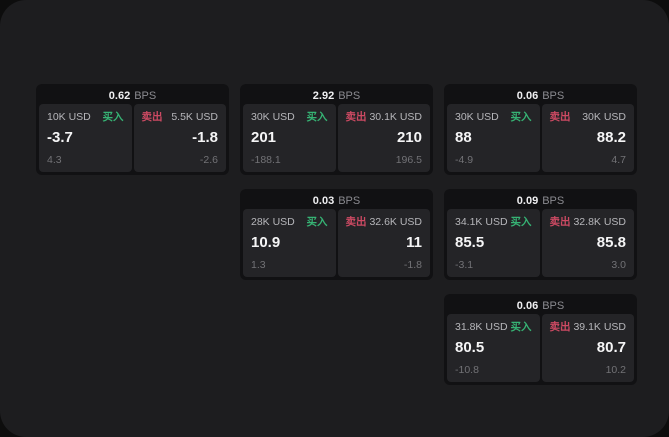 This screenshot has height=437, width=669. I want to click on bps-value: 0.03, so click(323, 200).